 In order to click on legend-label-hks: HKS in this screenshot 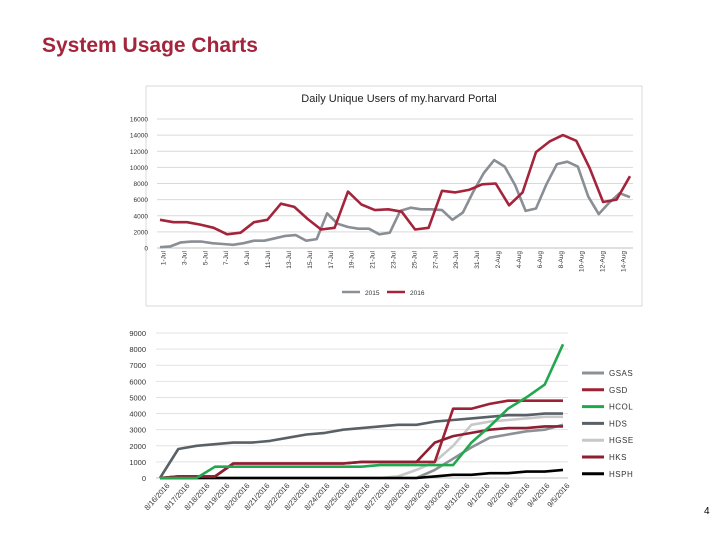, I will do `click(618, 457)`.